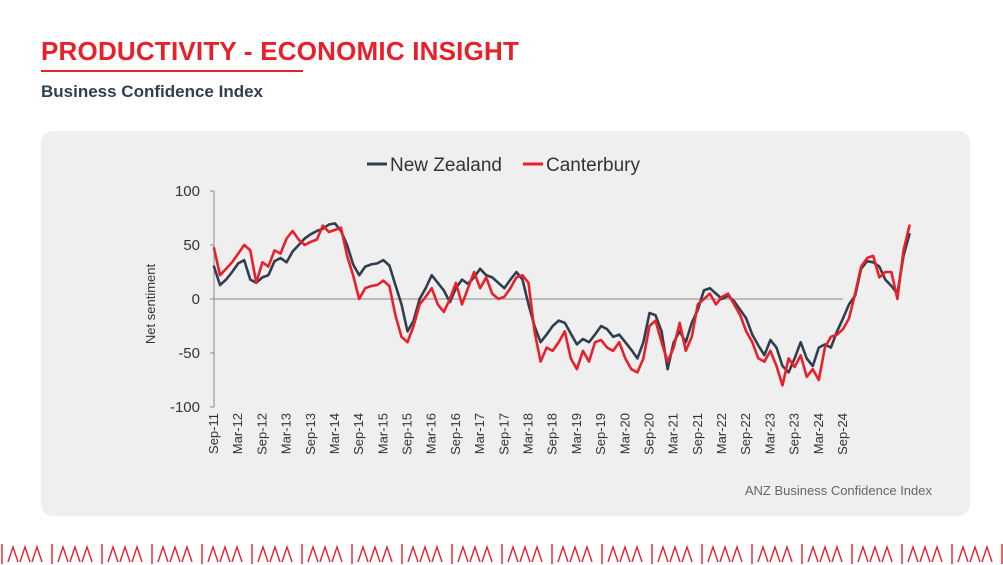 The image size is (1003, 565). Describe the element at coordinates (382, 433) in the screenshot. I see `x-tick-label: Mar-15` at that location.